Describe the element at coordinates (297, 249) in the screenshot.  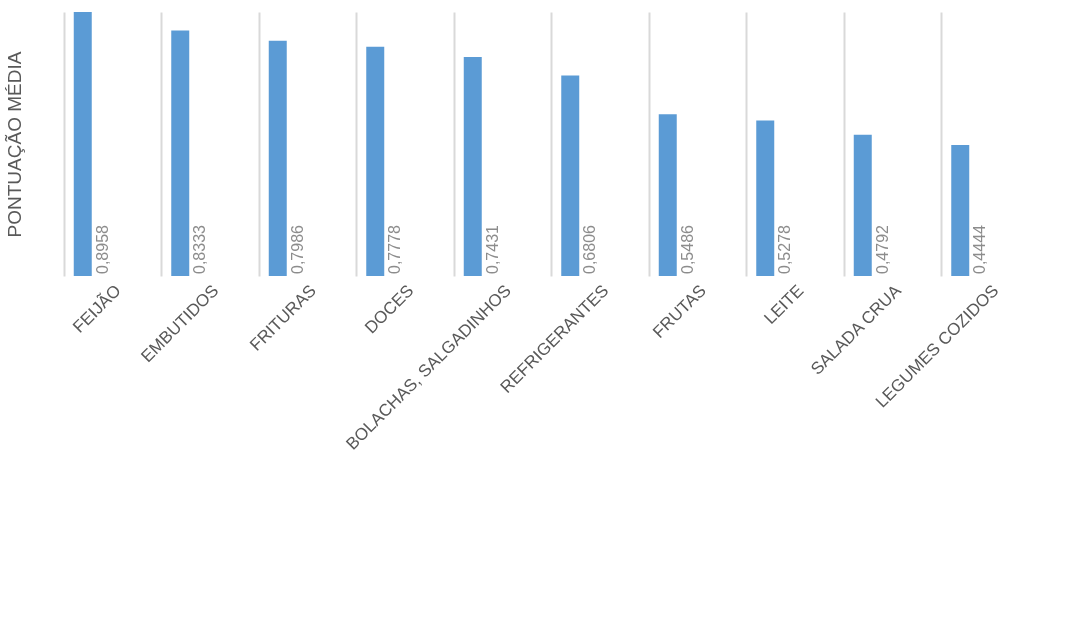
I see `data-label: 0,7986` at that location.